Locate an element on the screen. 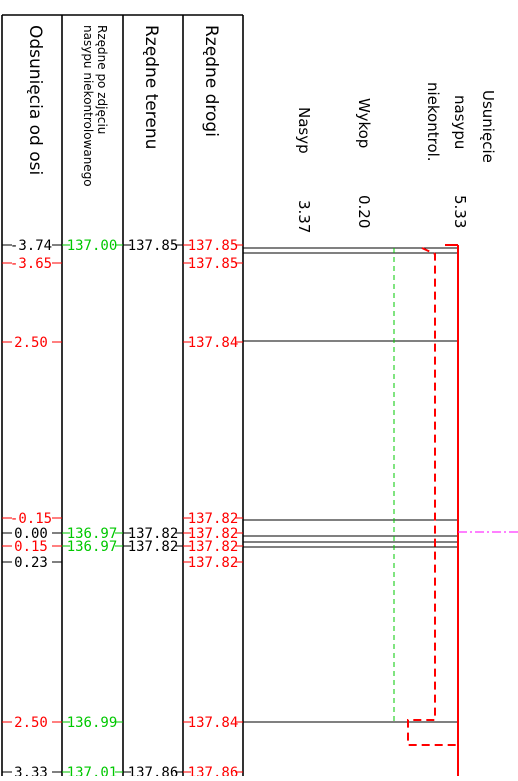  summary-cut-label: Wykop is located at coordinates (364, 123).